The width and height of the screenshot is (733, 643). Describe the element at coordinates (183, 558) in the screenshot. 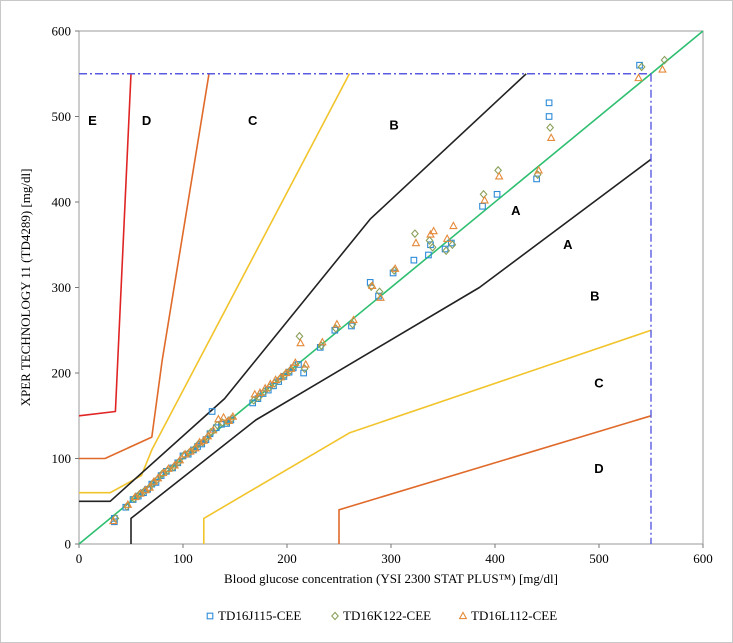

I see `x-tick-label: 100` at that location.